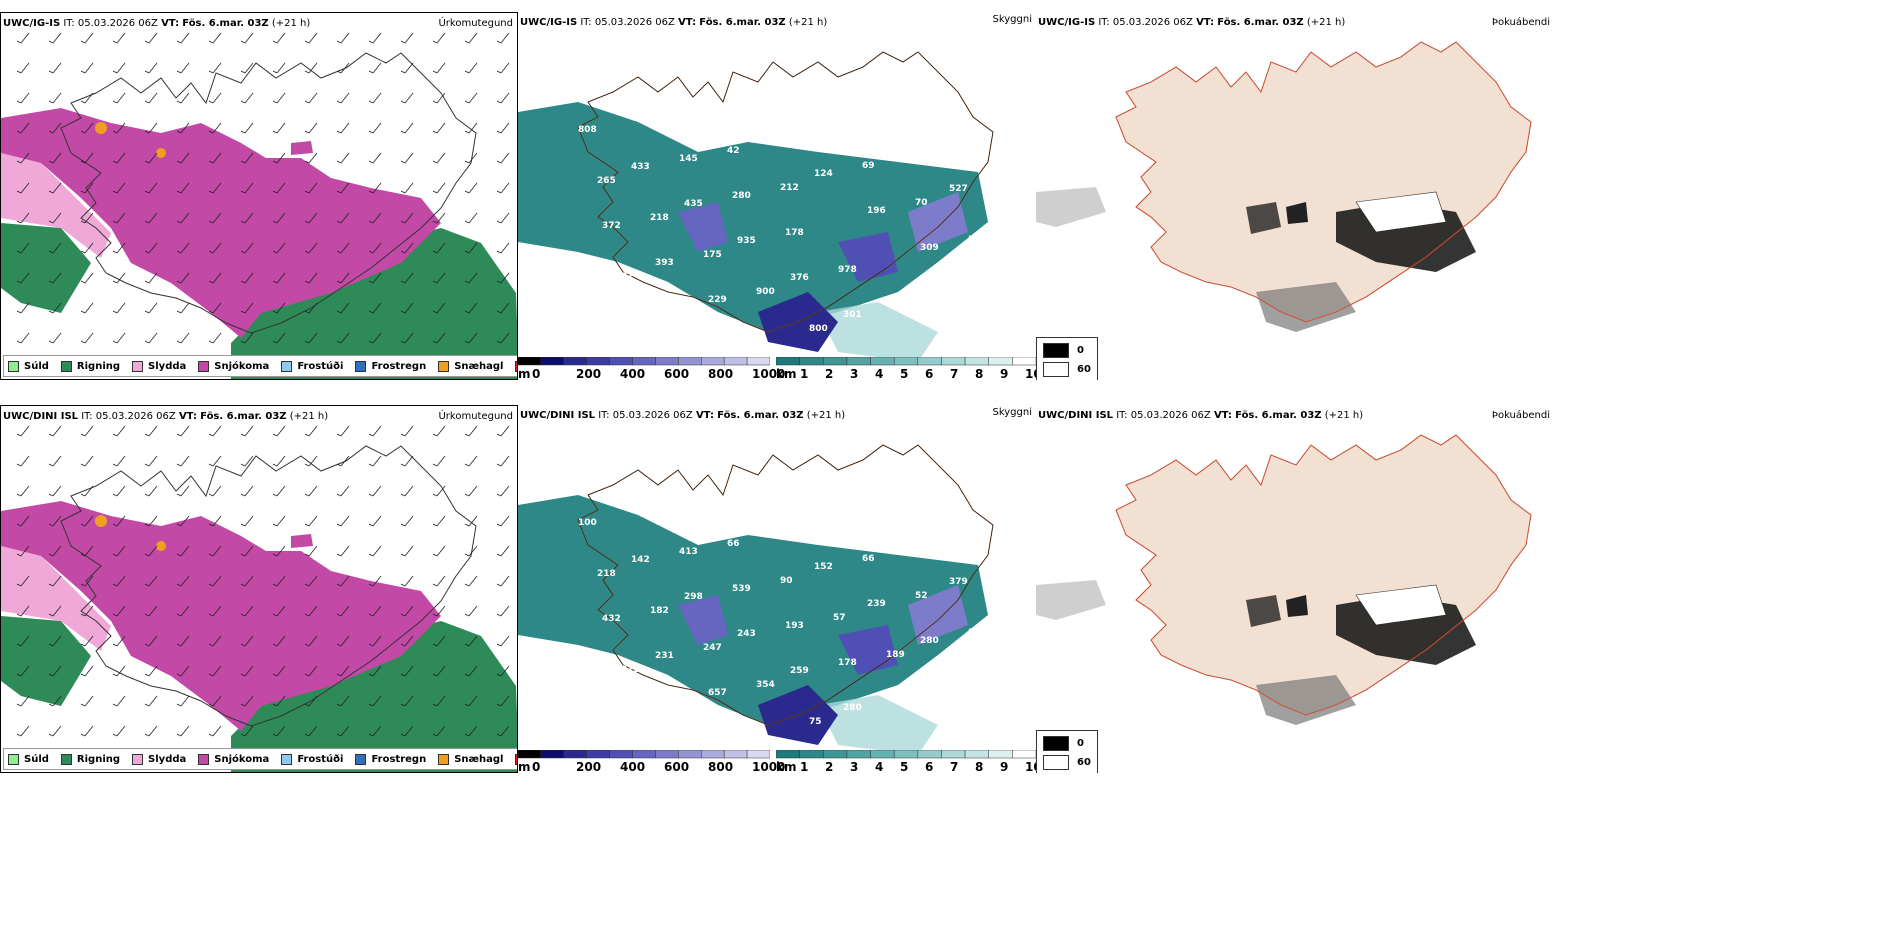 This screenshot has width=1900, height=950. Describe the element at coordinates (374, 303) in the screenshot. I see `rain-area` at that location.